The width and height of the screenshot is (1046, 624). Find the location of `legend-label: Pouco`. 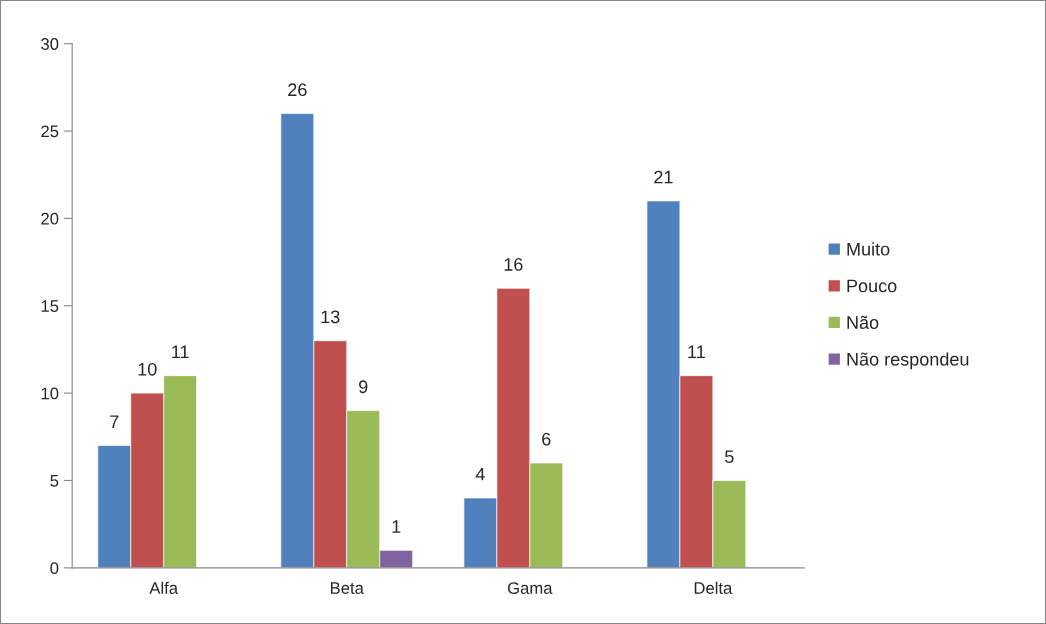

legend-label: Pouco is located at coordinates (872, 286).